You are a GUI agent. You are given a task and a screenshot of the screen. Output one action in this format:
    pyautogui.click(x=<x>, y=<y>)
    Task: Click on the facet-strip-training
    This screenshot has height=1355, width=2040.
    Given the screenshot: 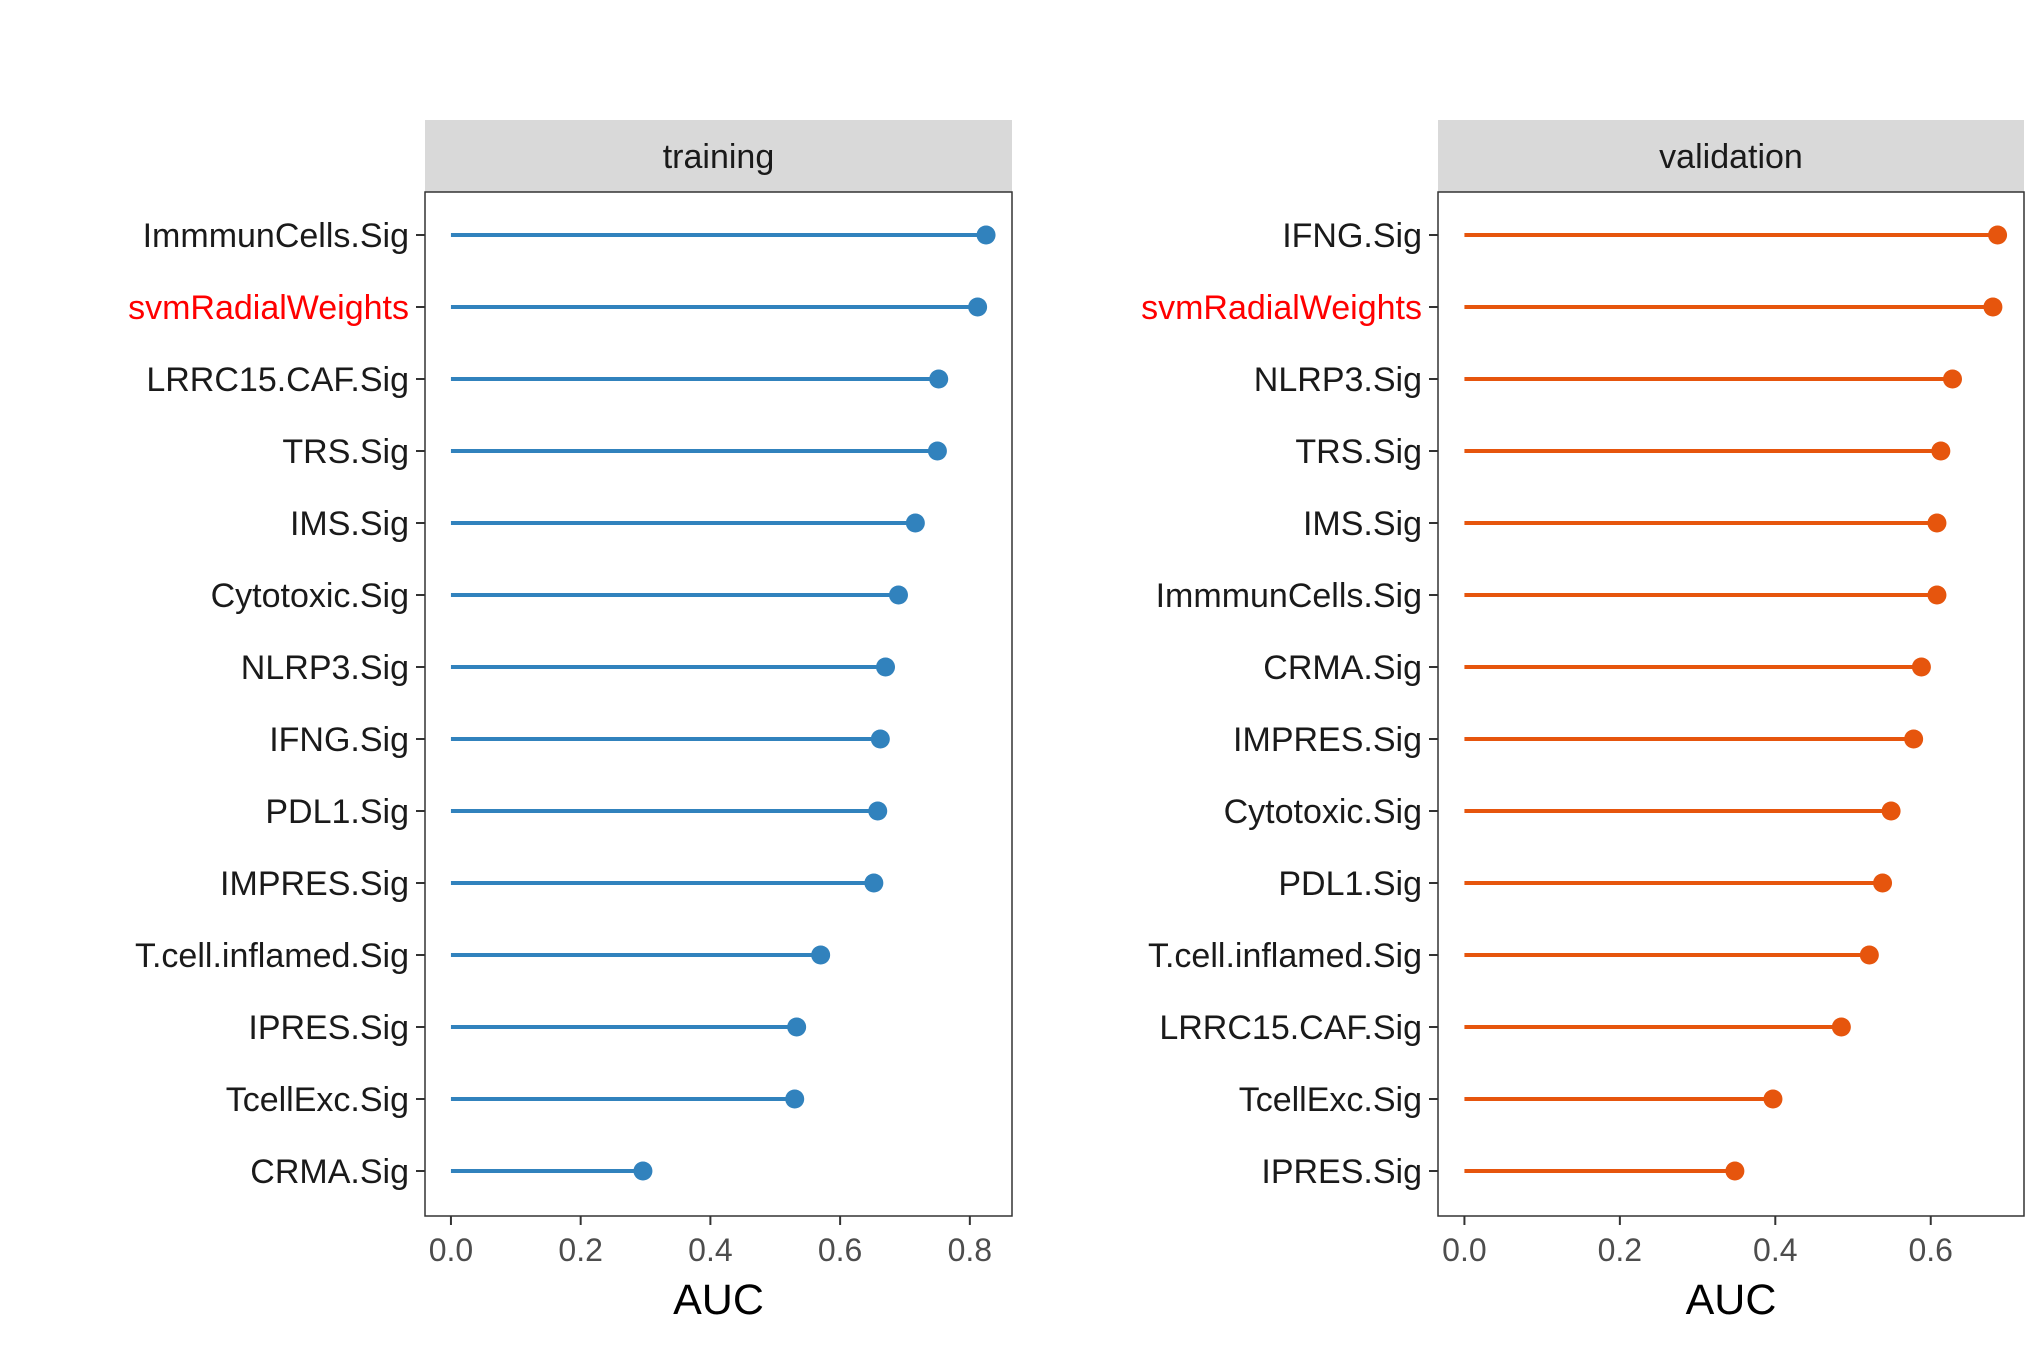 What is the action you would take?
    pyautogui.click(x=718, y=156)
    